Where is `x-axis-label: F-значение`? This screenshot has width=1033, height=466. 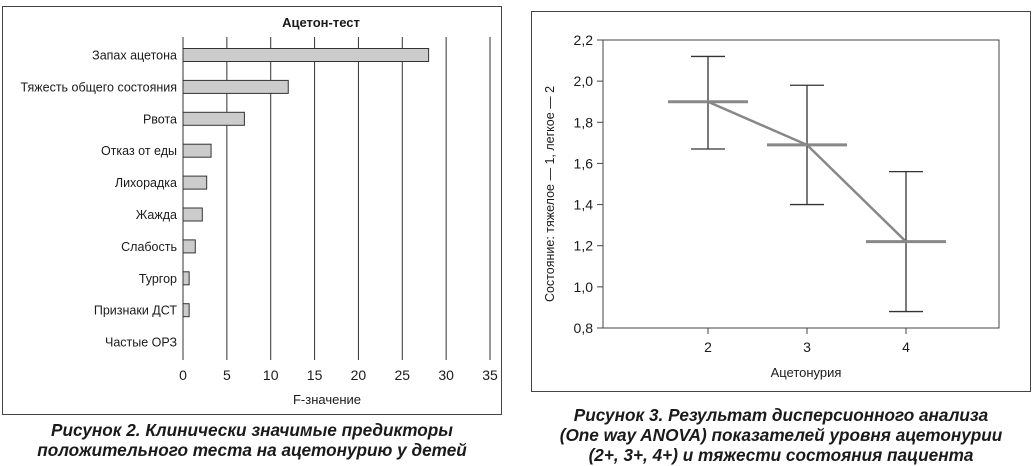
x-axis-label: F-значение is located at coordinates (327, 399).